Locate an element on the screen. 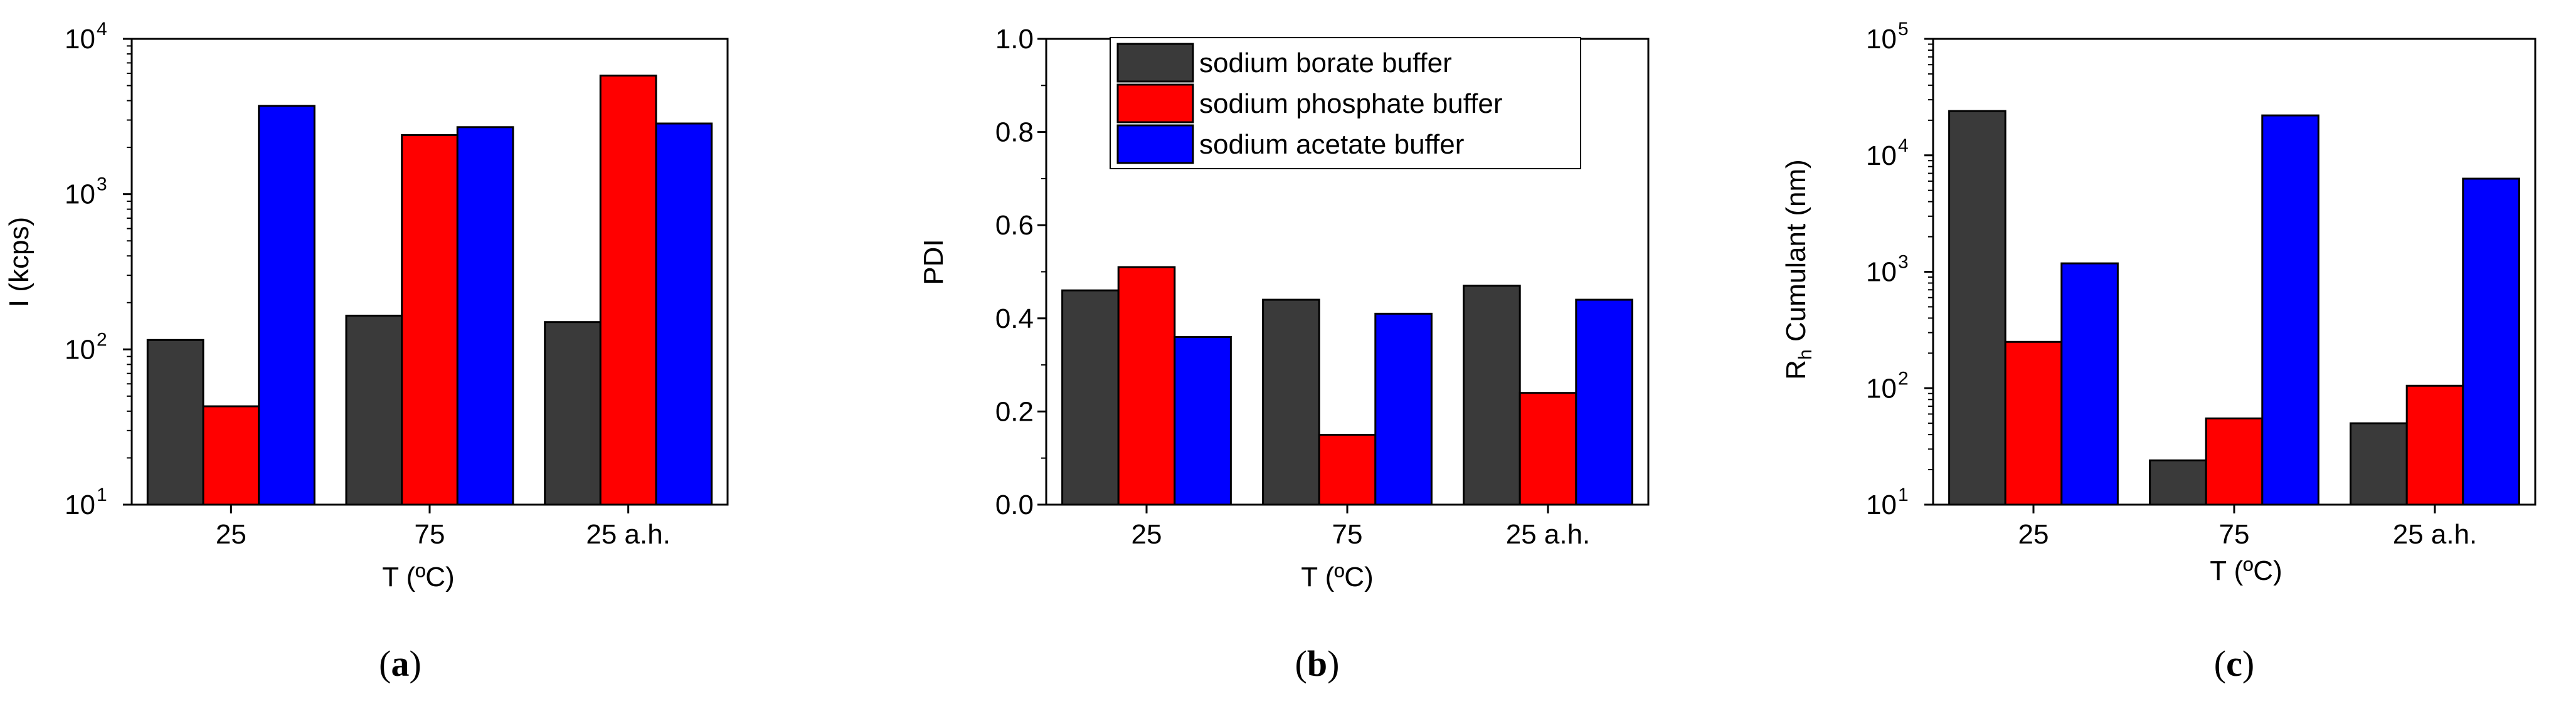 This screenshot has height=704, width=2576. bar-a-s0-c1 is located at coordinates (374, 410).